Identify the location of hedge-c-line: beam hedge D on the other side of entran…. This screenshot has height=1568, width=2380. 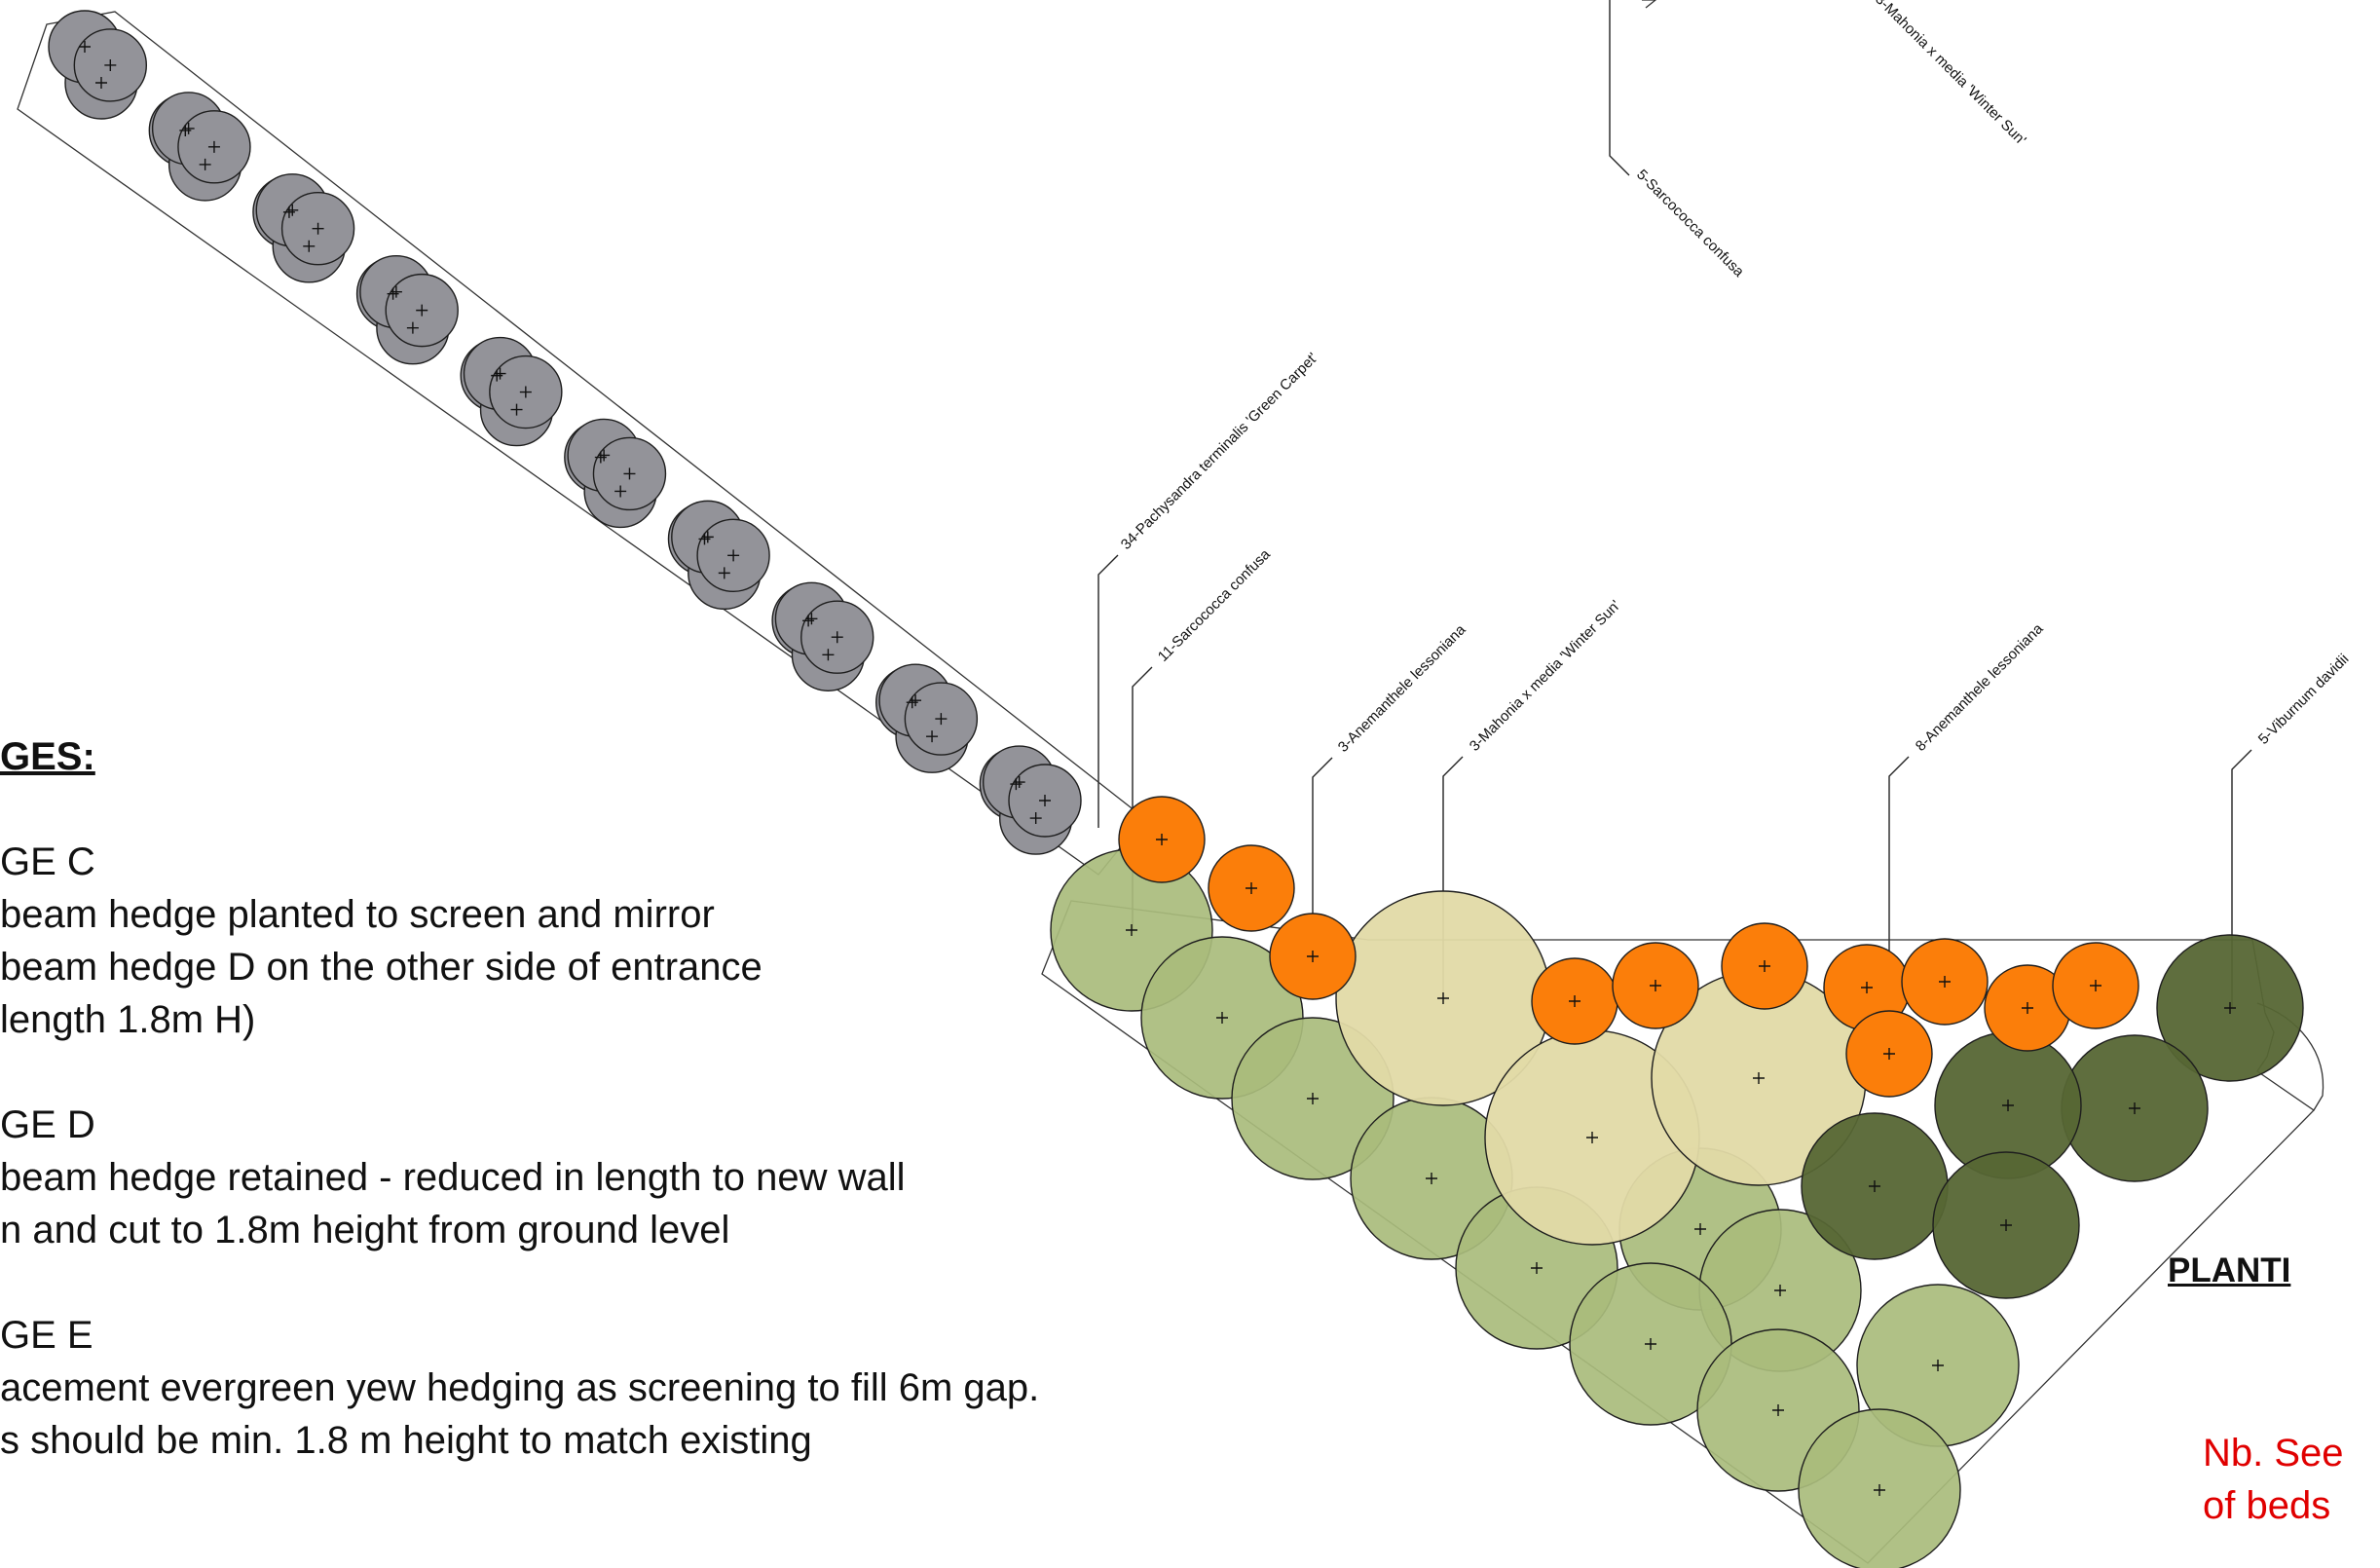
(642, 967).